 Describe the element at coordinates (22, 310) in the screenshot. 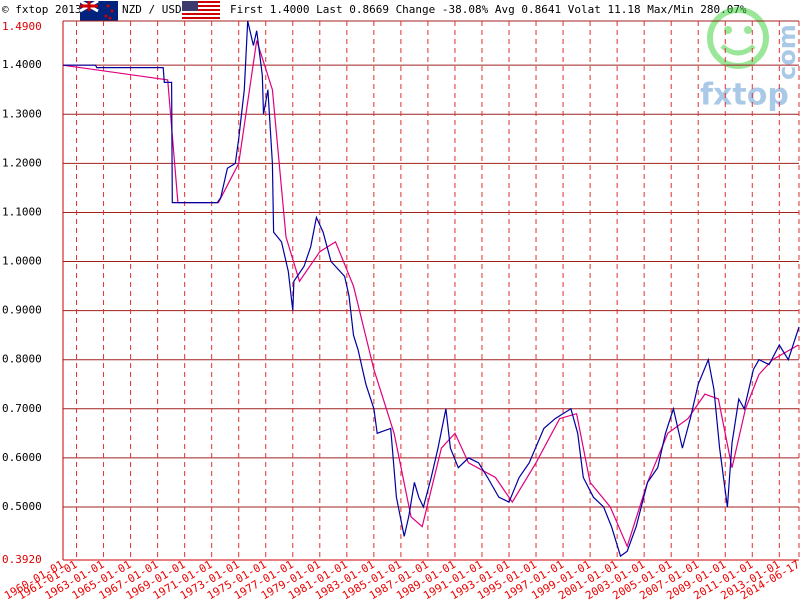

I see `y-tick-label: 0.9000` at that location.